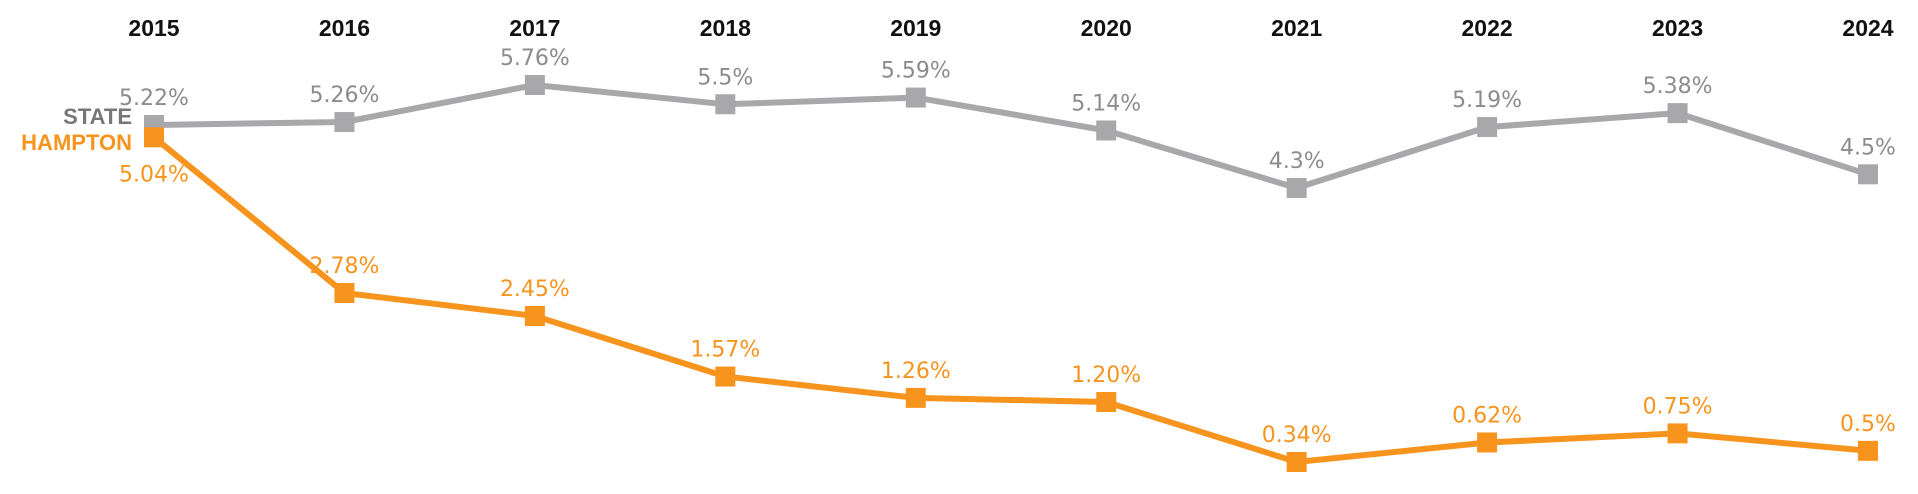  Describe the element at coordinates (1106, 375) in the screenshot. I see `hampton-value-label-2020: 1.20%` at that location.